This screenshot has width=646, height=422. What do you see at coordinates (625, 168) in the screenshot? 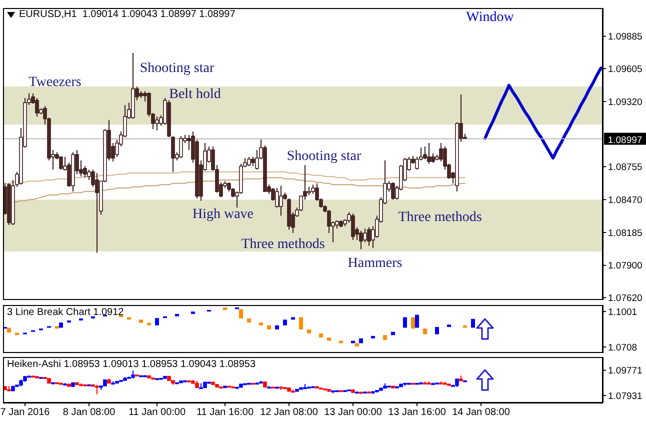
I see `y-tick-label: 1.08755` at bounding box center [625, 168].